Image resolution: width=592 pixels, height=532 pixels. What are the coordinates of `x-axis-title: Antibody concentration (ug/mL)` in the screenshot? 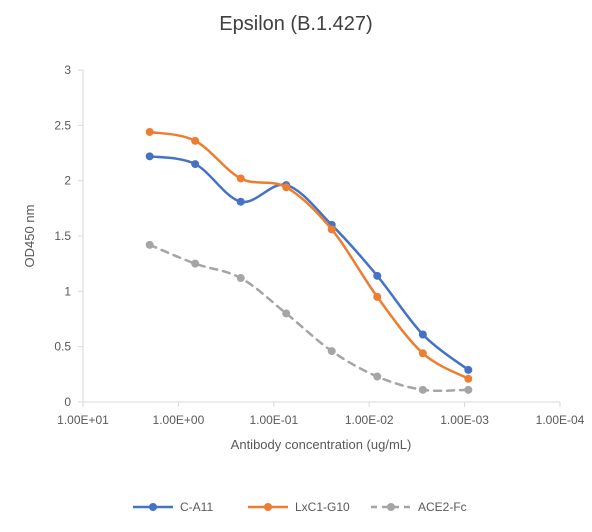 It's located at (321, 444).